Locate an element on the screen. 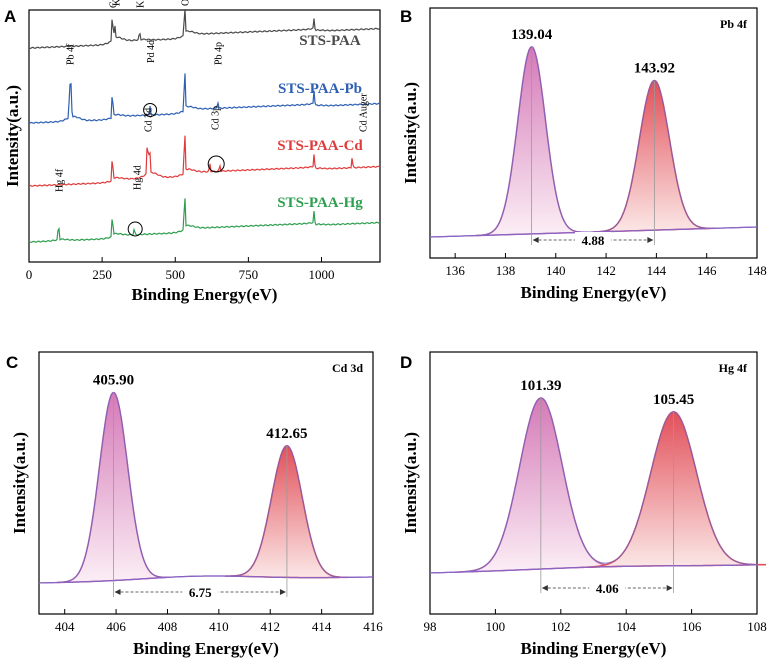 The height and width of the screenshot is (671, 768). peak-annotation: Pb 4f is located at coordinates (71, 54).